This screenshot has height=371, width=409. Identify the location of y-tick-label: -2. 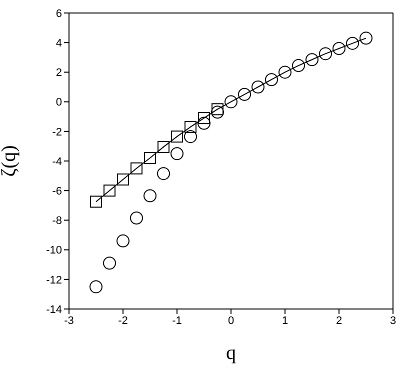
(57, 132).